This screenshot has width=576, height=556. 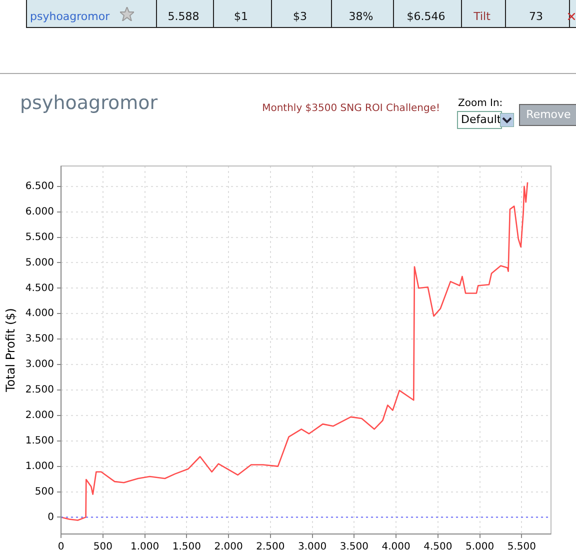 I want to click on text: $1, so click(x=241, y=16).